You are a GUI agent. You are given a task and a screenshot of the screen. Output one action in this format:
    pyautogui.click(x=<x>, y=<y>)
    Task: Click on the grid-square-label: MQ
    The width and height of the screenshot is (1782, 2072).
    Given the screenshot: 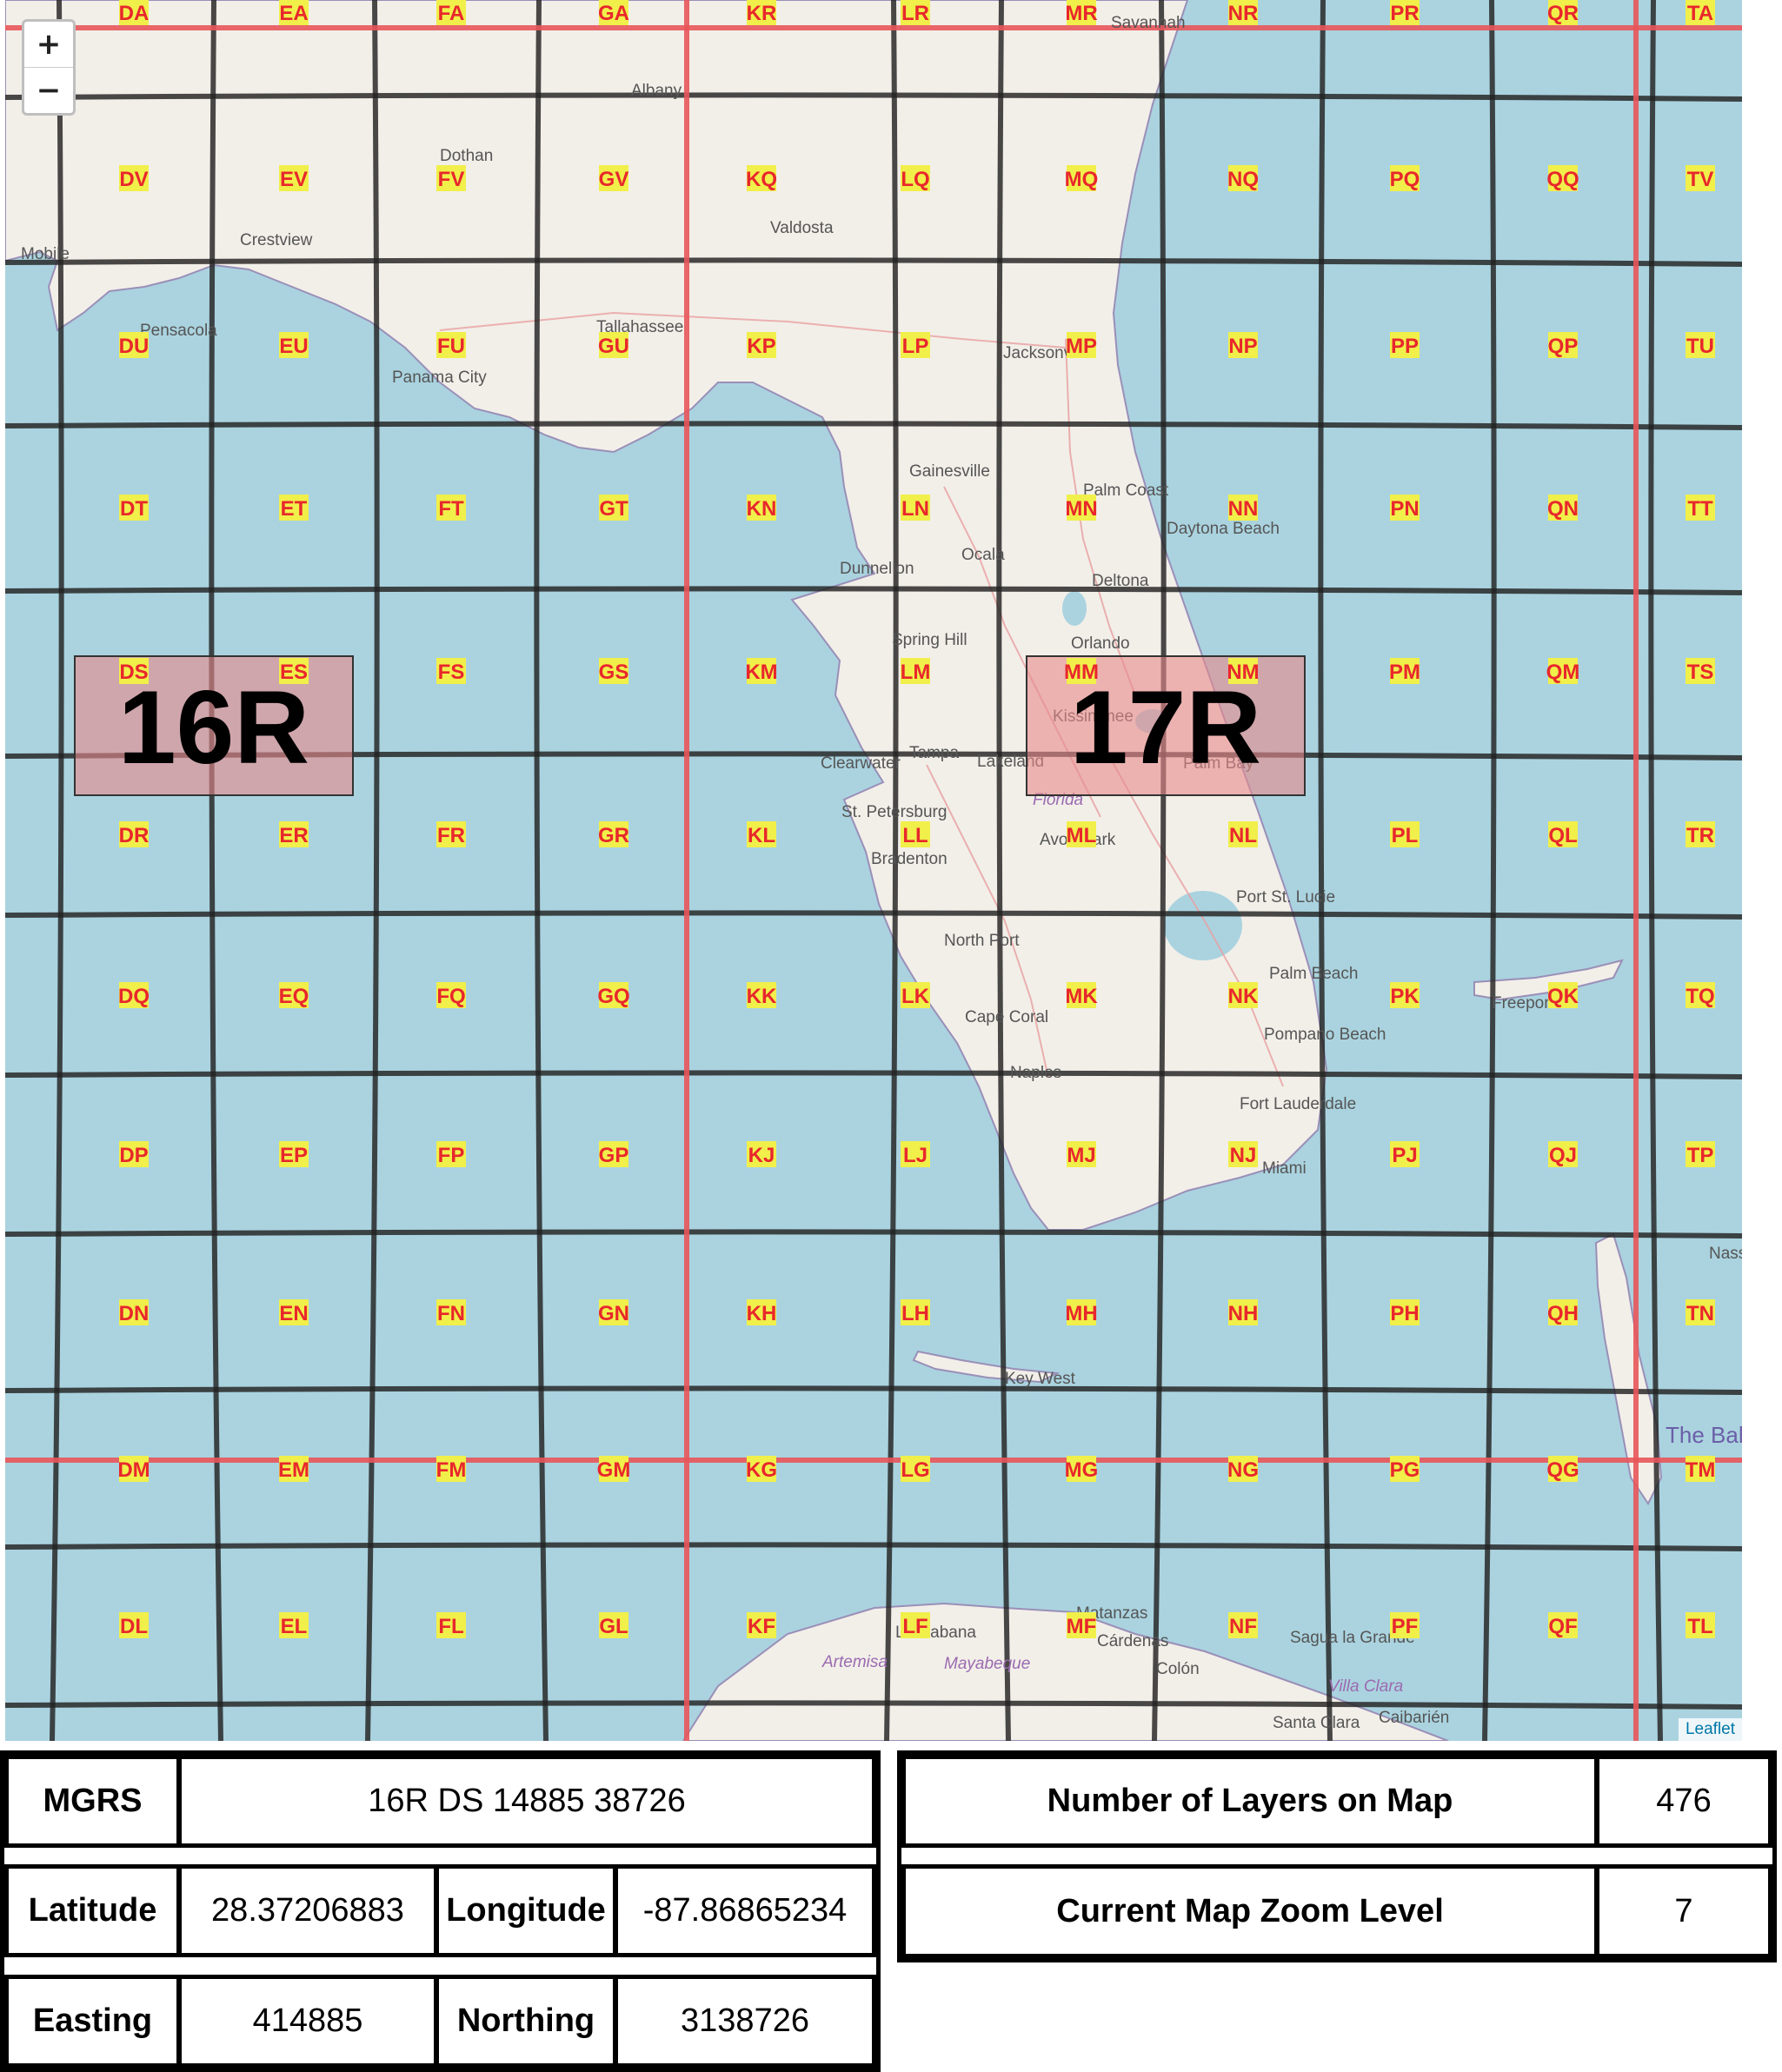 What is the action you would take?
    pyautogui.click(x=1082, y=178)
    